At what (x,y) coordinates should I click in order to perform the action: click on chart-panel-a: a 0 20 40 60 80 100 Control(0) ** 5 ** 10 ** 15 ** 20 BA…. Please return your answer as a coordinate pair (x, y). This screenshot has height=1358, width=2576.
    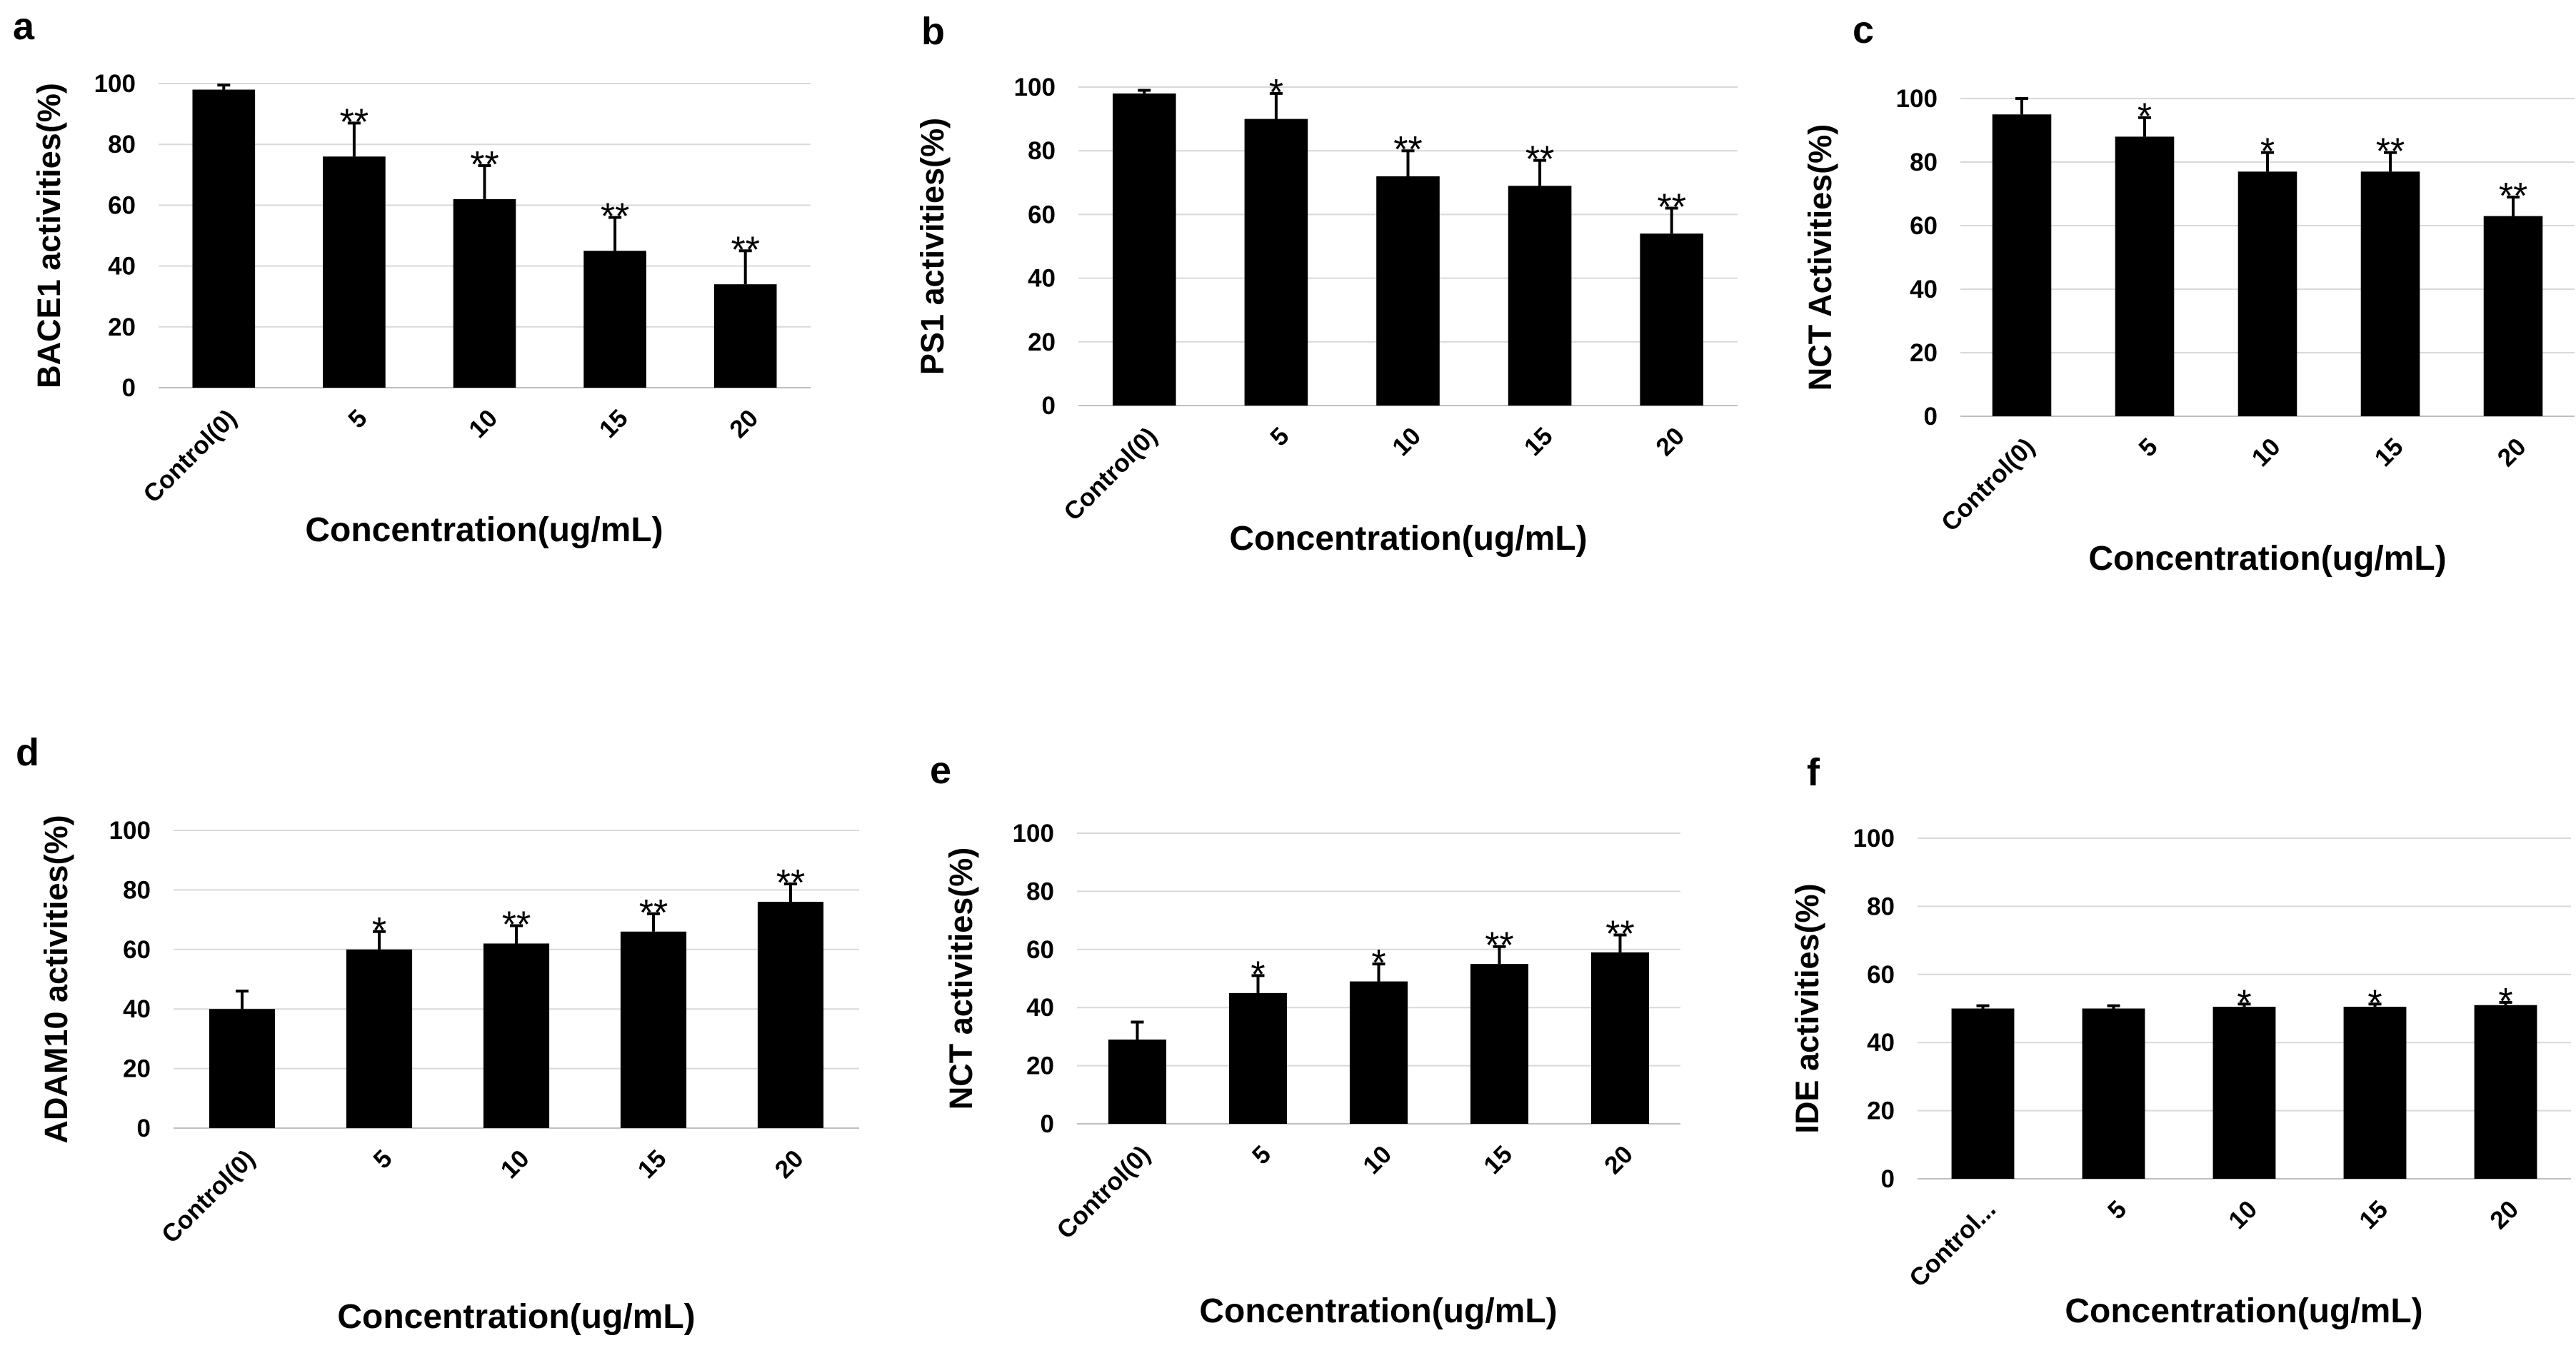
    Looking at the image, I should click on (412, 277).